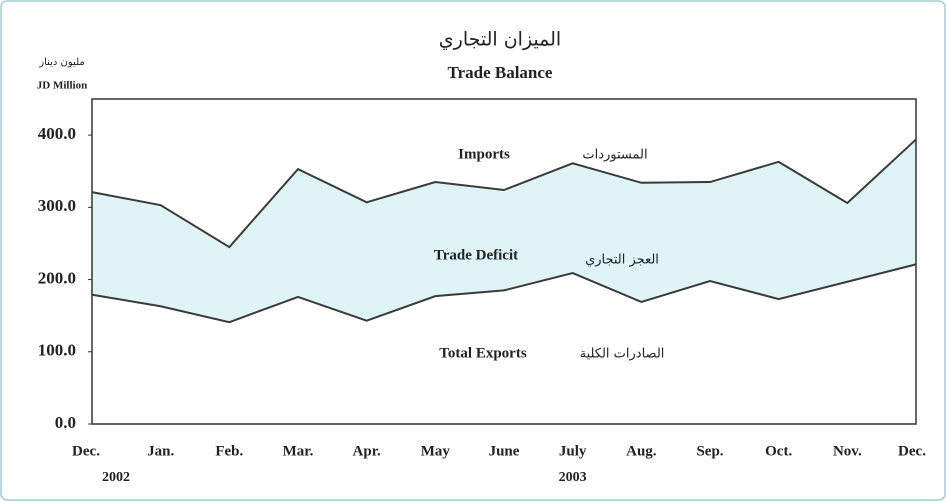 The height and width of the screenshot is (501, 946). What do you see at coordinates (622, 354) in the screenshot?
I see `legend-exports-ar: الصادرات الكلية` at bounding box center [622, 354].